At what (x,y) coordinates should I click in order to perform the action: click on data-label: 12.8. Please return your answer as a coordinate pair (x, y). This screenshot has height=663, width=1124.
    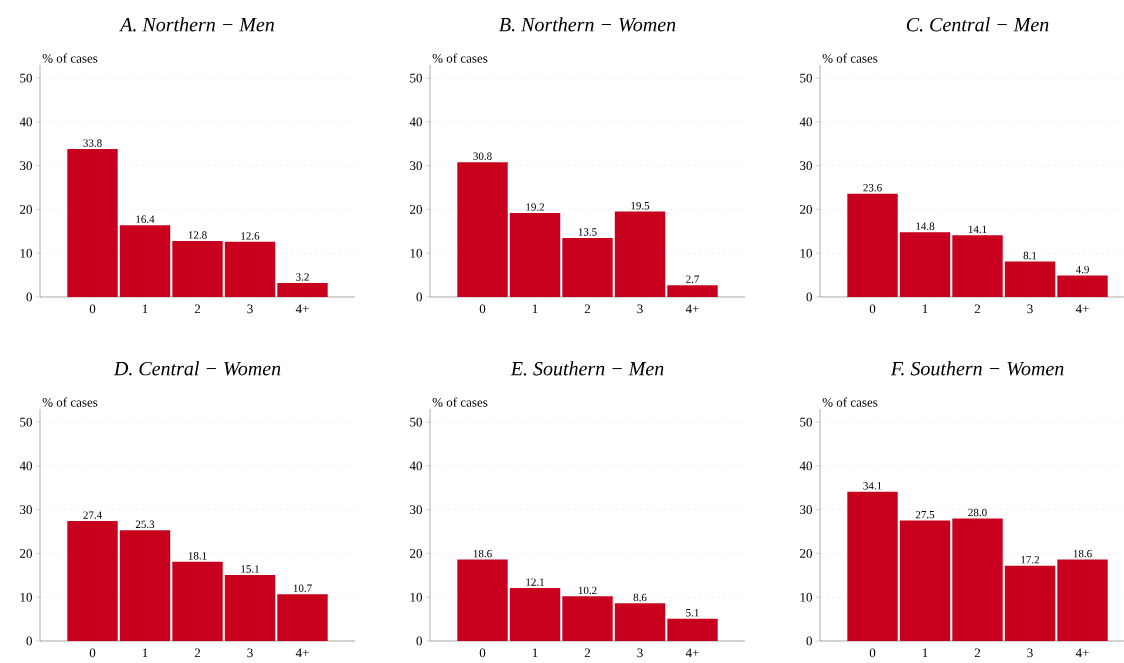
    Looking at the image, I should click on (197, 235).